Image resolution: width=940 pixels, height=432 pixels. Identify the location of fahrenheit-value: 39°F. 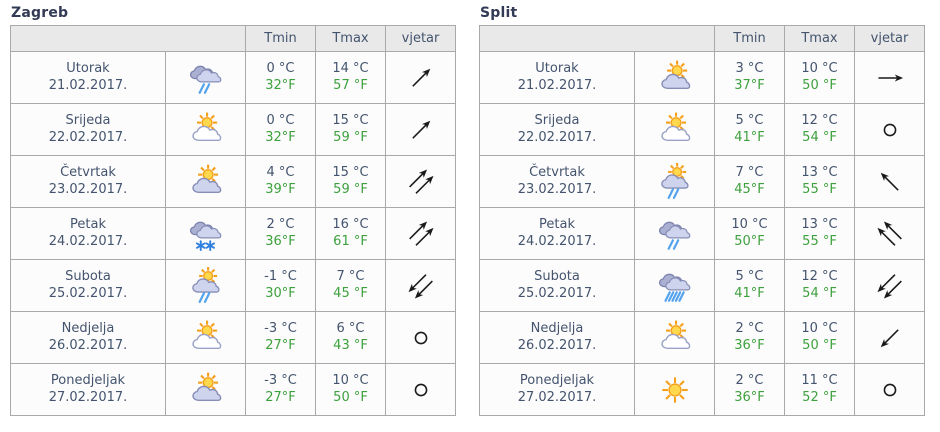
(280, 189).